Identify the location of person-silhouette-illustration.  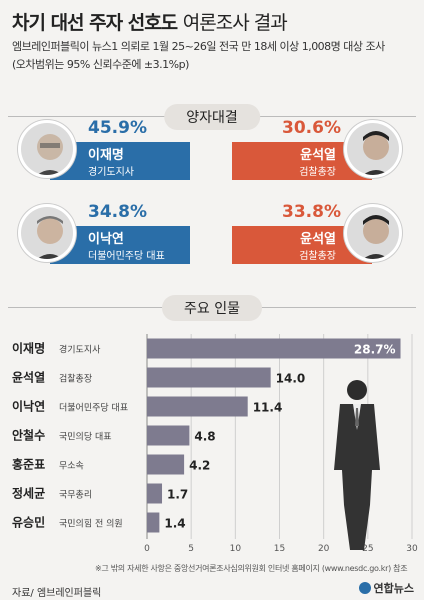
(357, 465).